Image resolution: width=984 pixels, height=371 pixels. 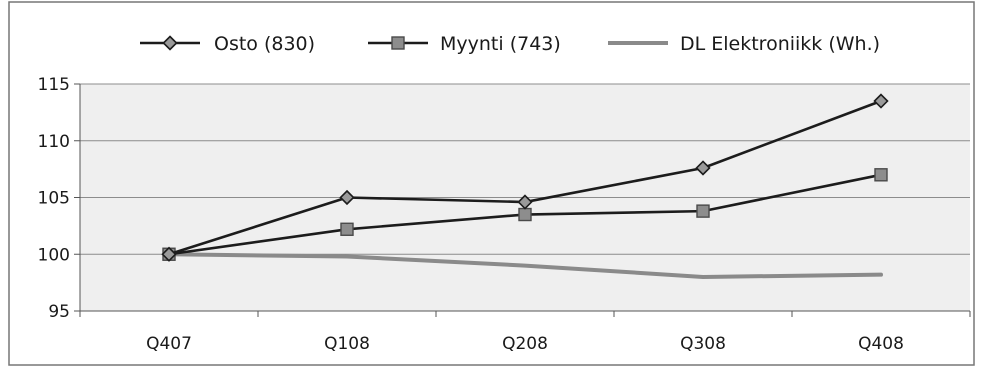 I want to click on y-tick-label-100: 100, so click(x=54, y=255).